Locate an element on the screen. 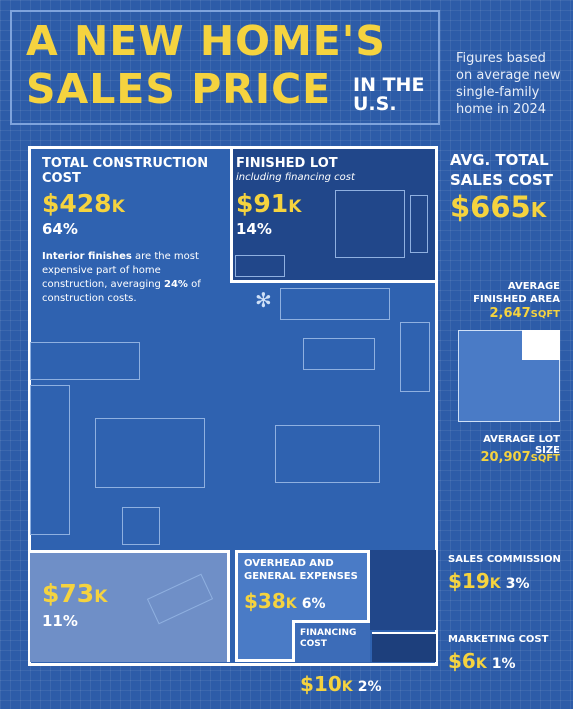  commission-value: $19K 3% is located at coordinates (488, 582).